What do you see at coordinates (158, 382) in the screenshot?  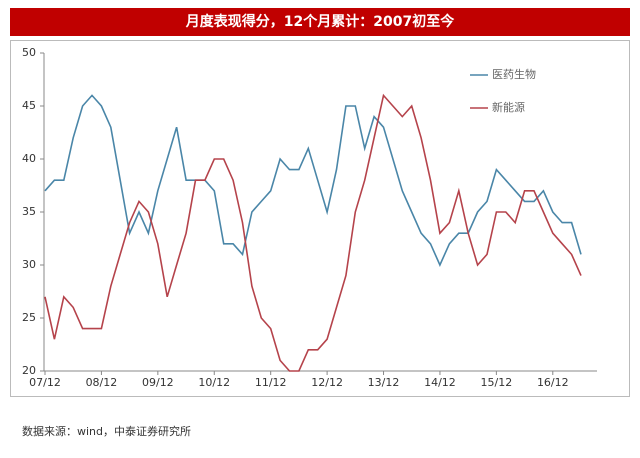 I see `x-tick-label: 09/12` at bounding box center [158, 382].